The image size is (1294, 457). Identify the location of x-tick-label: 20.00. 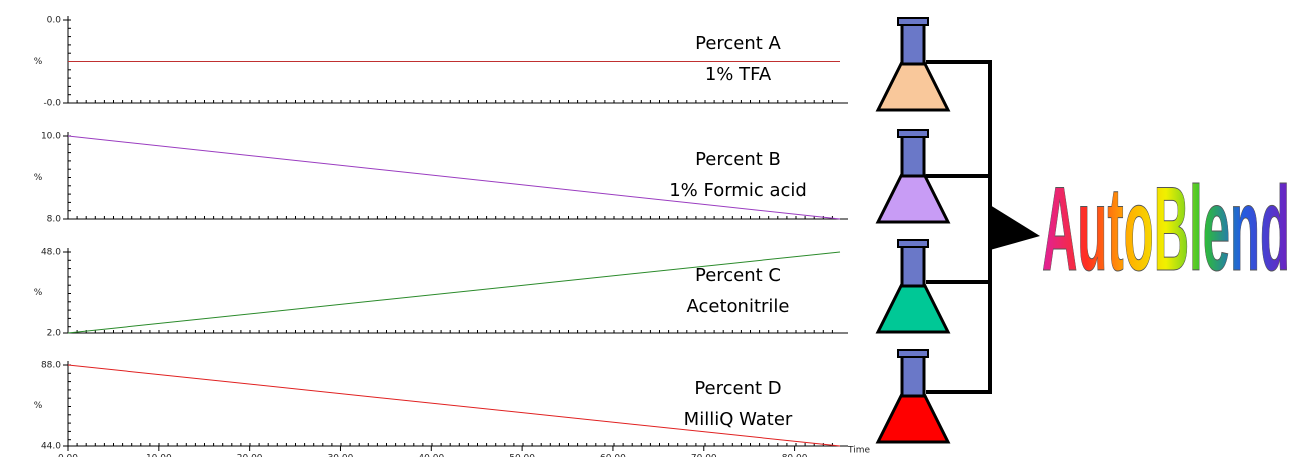
(250, 455).